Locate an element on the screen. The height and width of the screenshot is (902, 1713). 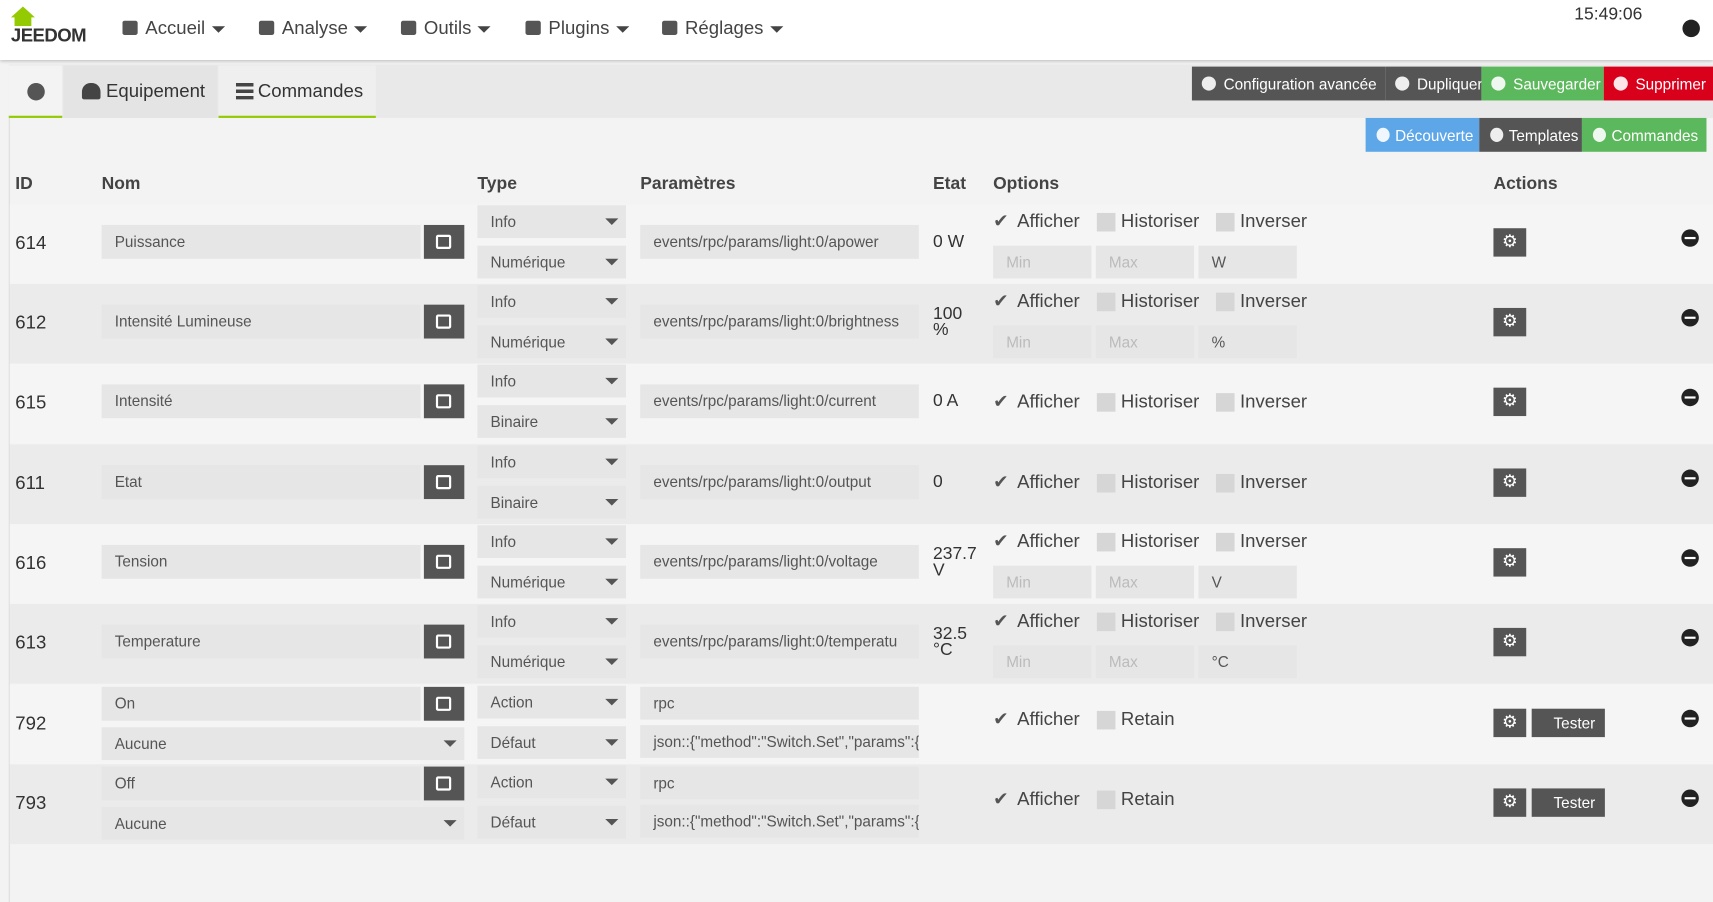
name-input: Tension is located at coordinates (261, 561).